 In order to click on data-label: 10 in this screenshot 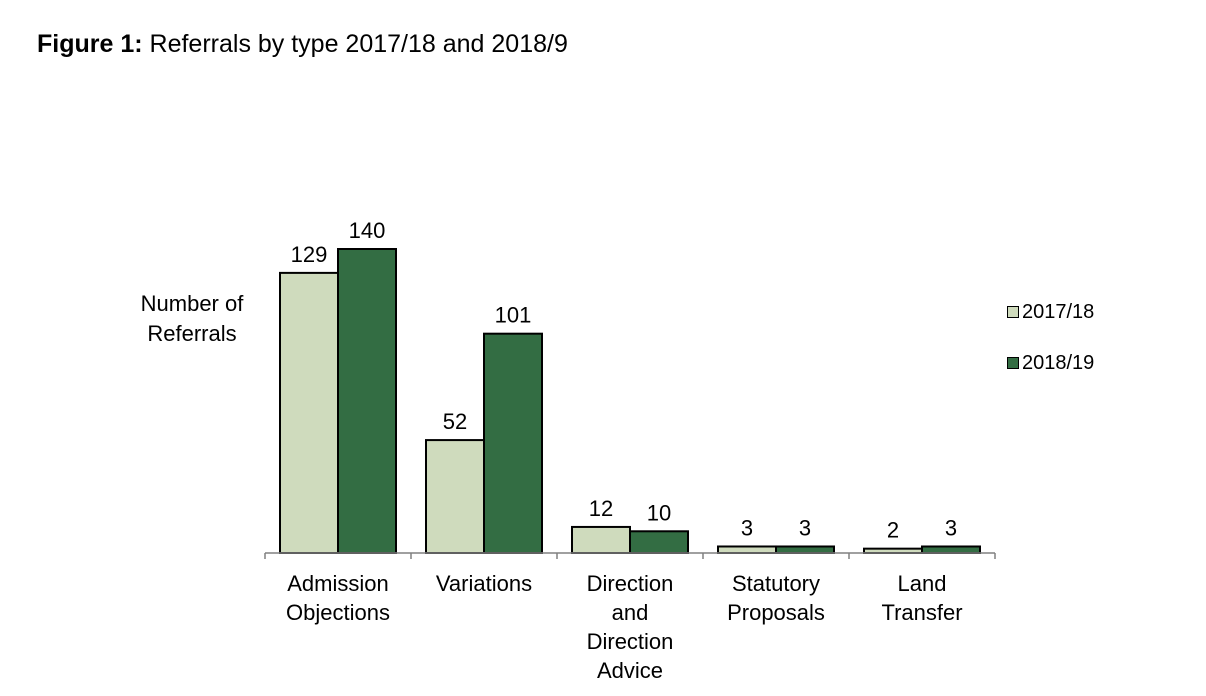, I will do `click(659, 512)`.